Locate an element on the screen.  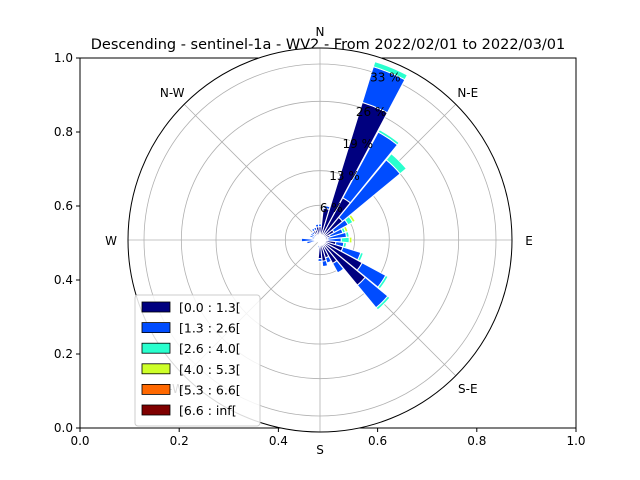
legend-label: [6.6 : inf[ is located at coordinates (208, 410).